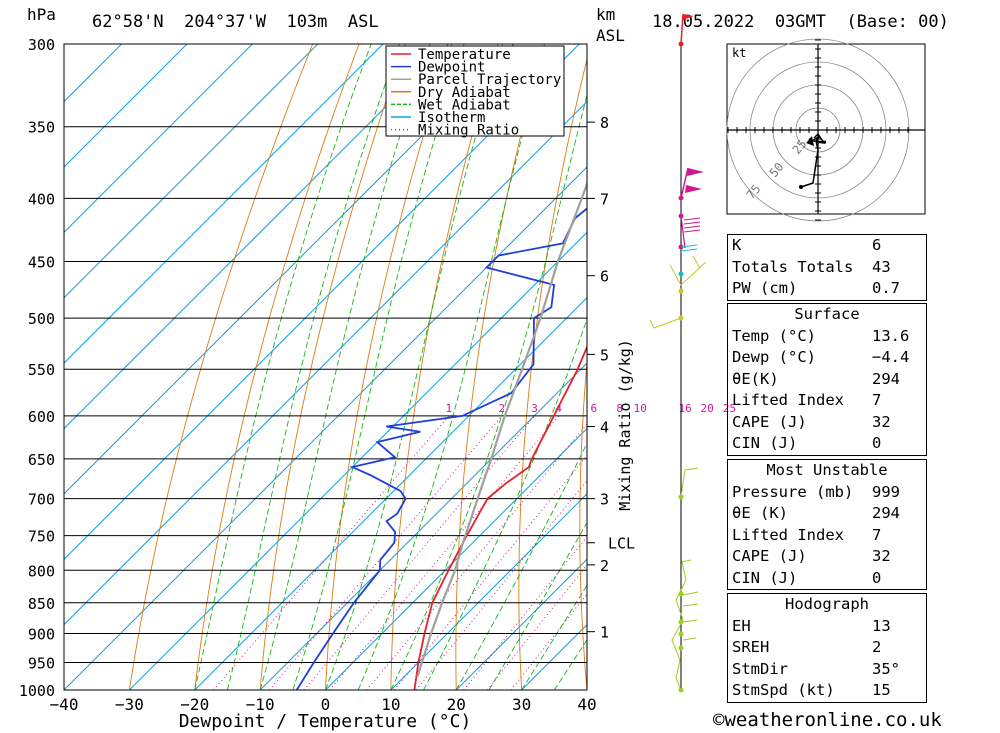 The width and height of the screenshot is (1000, 733). I want to click on copyright-link: ©weatheronline.co.uk, so click(827, 720).